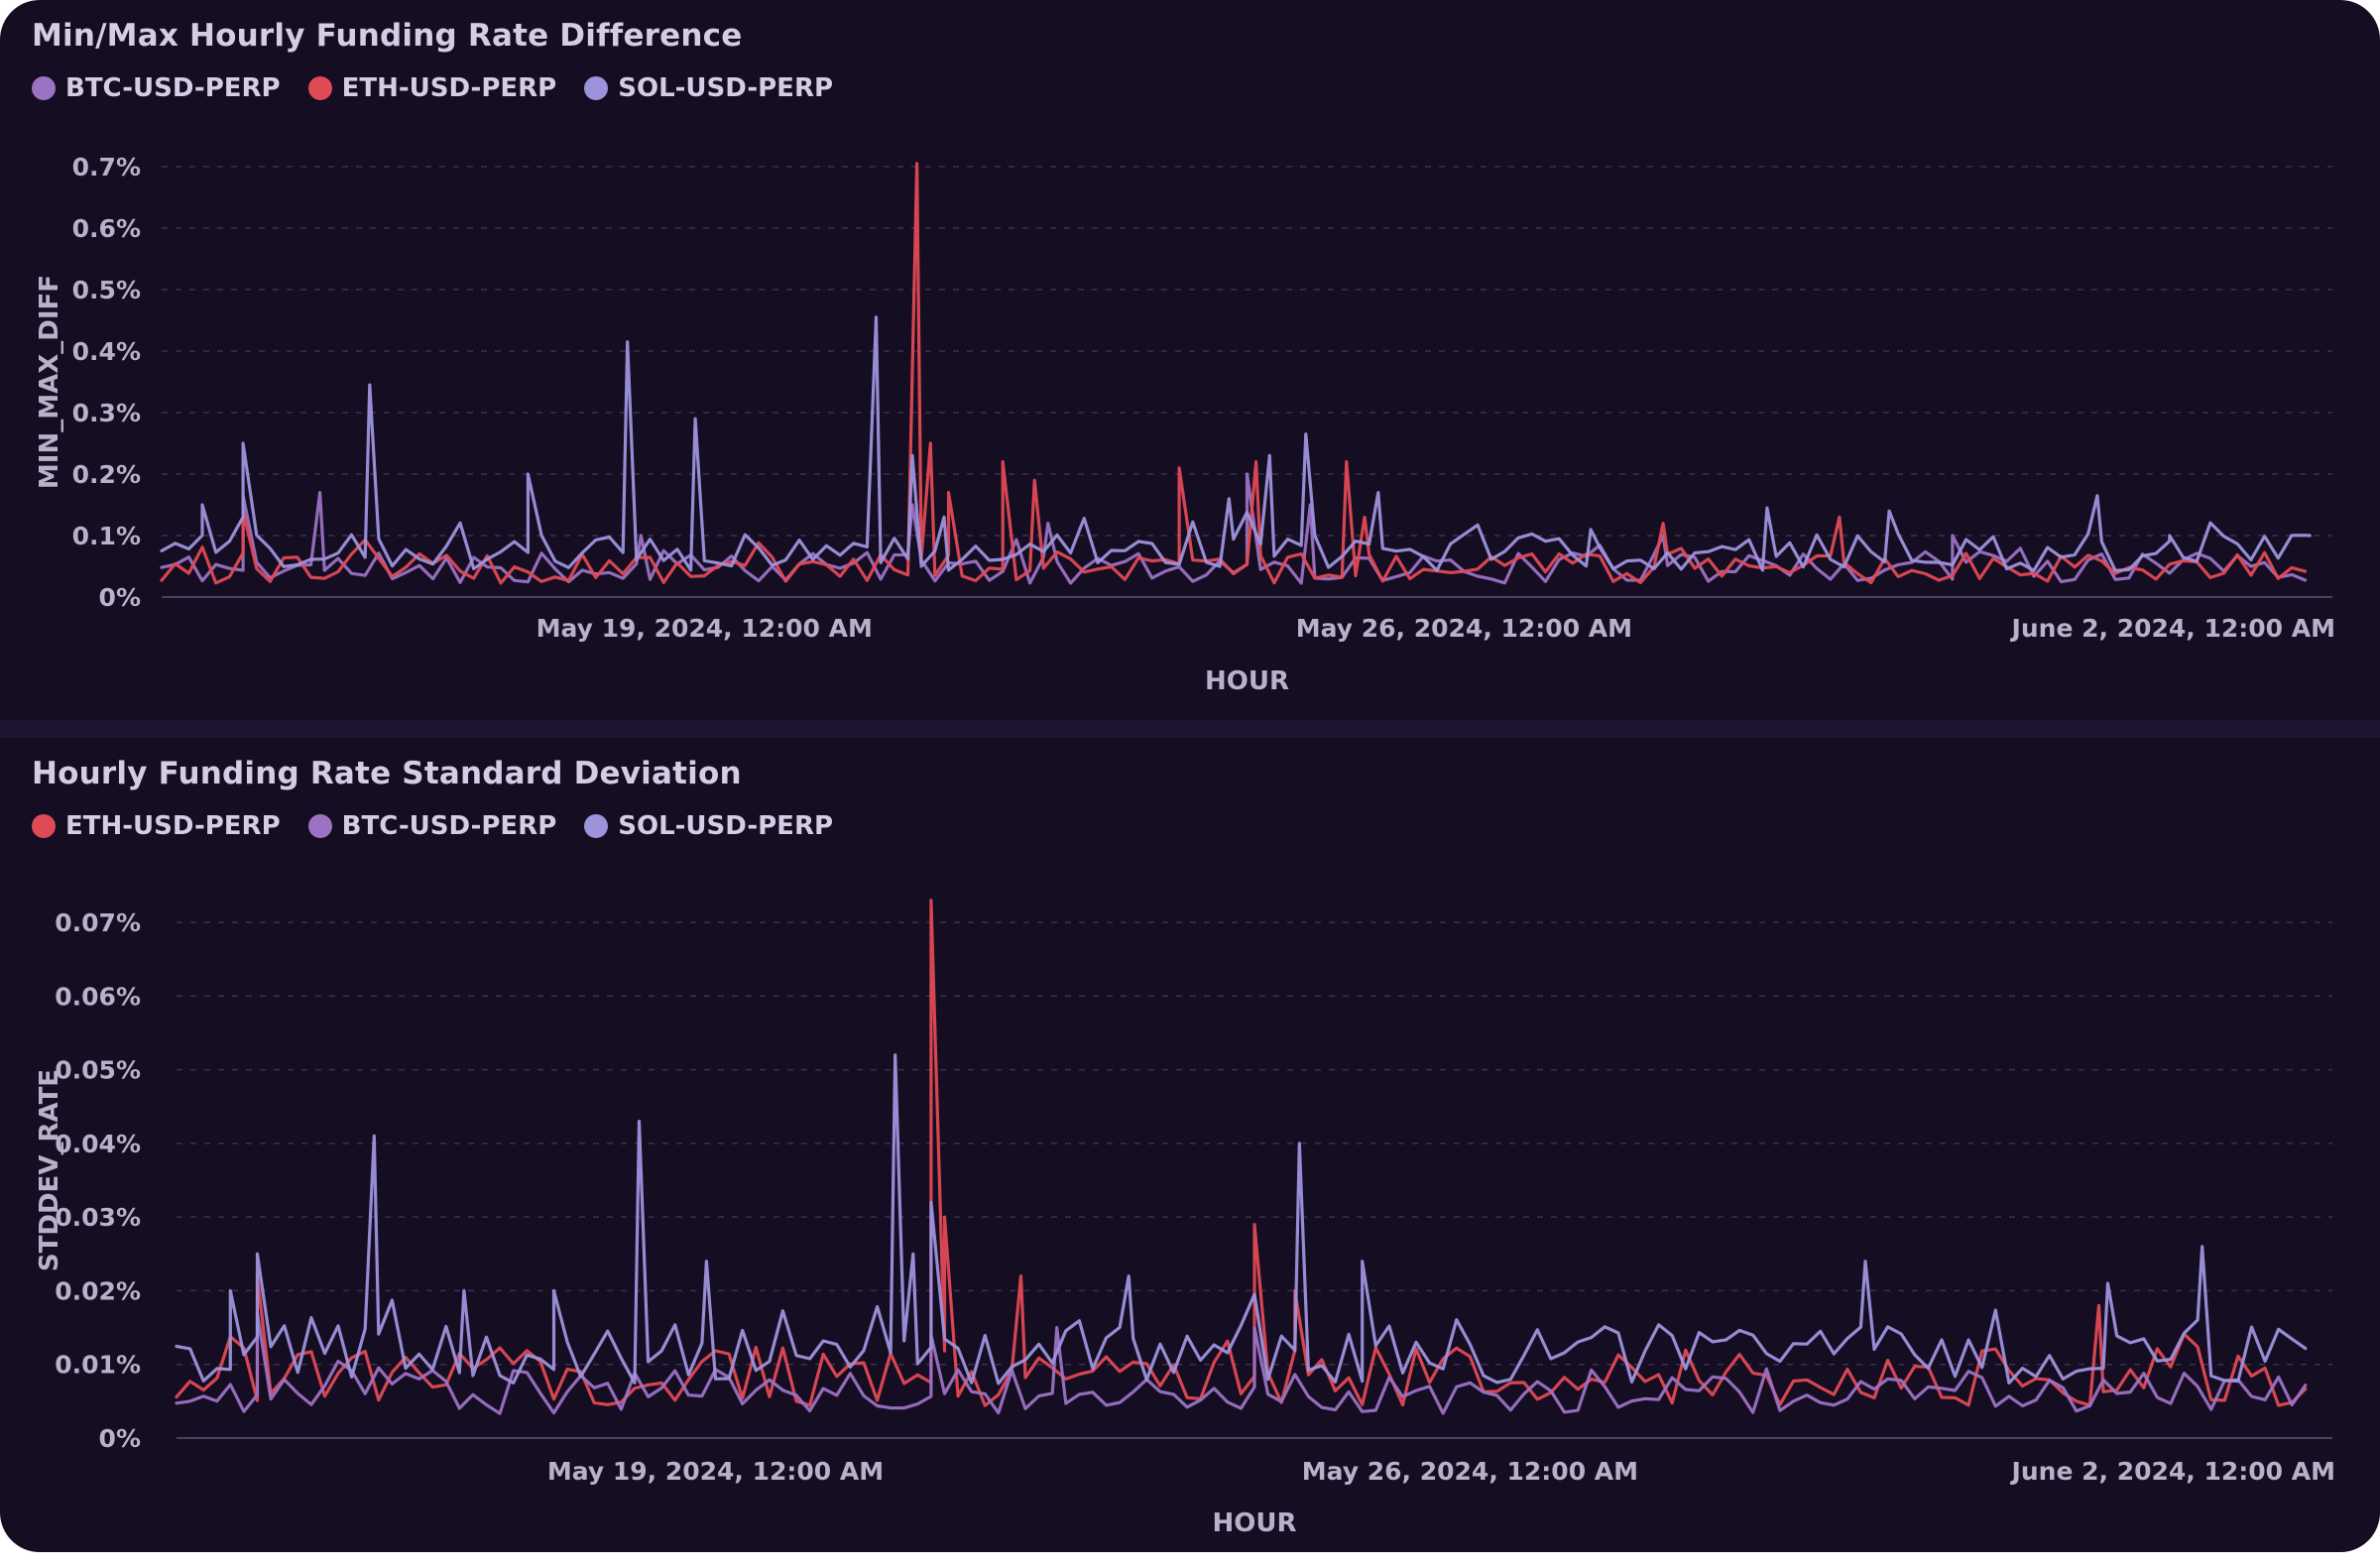 This screenshot has width=2380, height=1567. Describe the element at coordinates (106, 167) in the screenshot. I see `y-tick-label: 0.7%` at that location.